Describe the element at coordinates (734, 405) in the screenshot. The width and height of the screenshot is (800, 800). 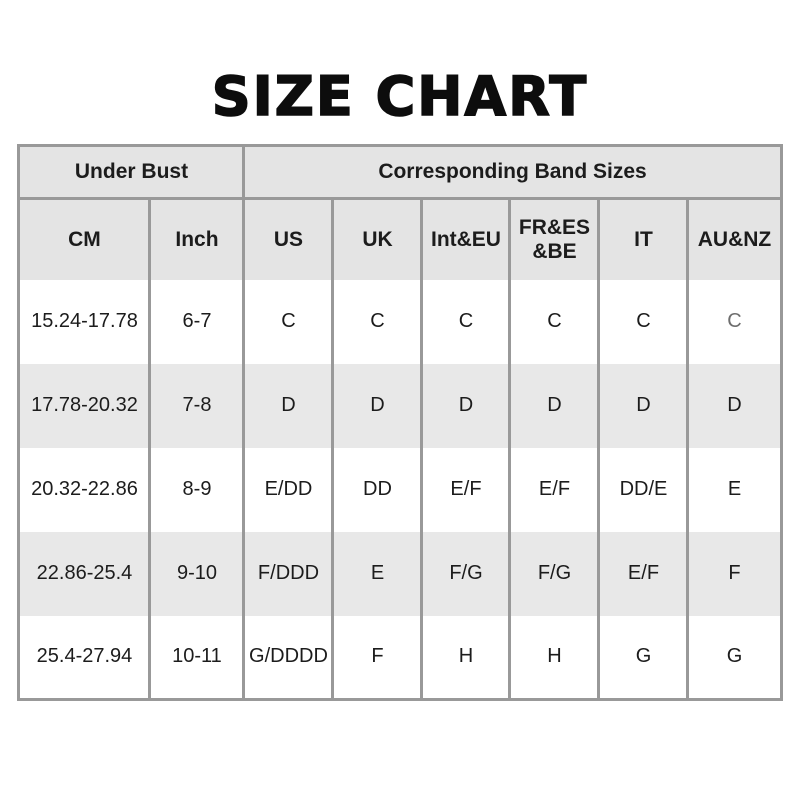
I see `cell-size-au-nz: D` at that location.